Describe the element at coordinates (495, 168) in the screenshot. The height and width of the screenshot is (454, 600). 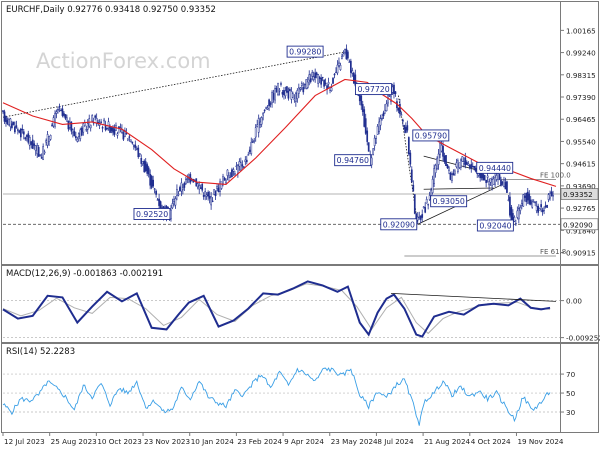
I see `price-annotation-label: 0.94440` at that location.